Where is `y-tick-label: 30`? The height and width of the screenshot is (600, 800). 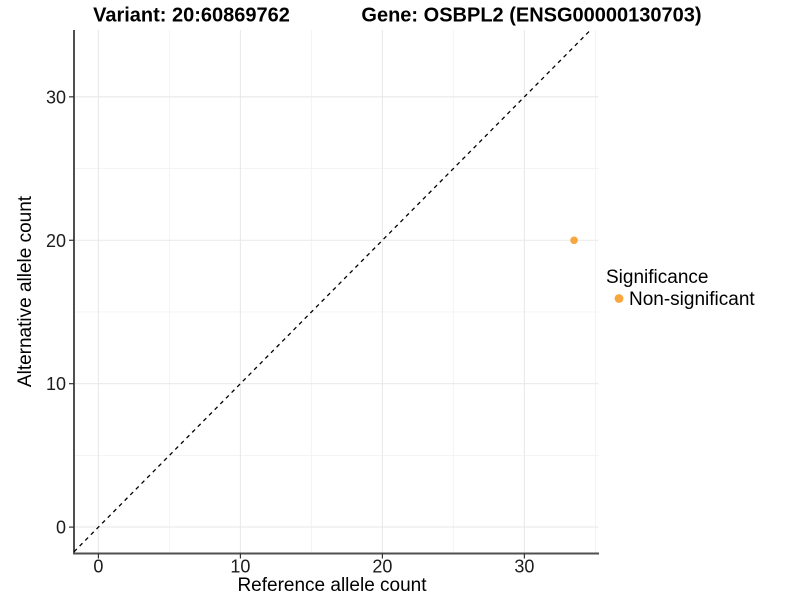
y-tick-label: 30 is located at coordinates (56, 97).